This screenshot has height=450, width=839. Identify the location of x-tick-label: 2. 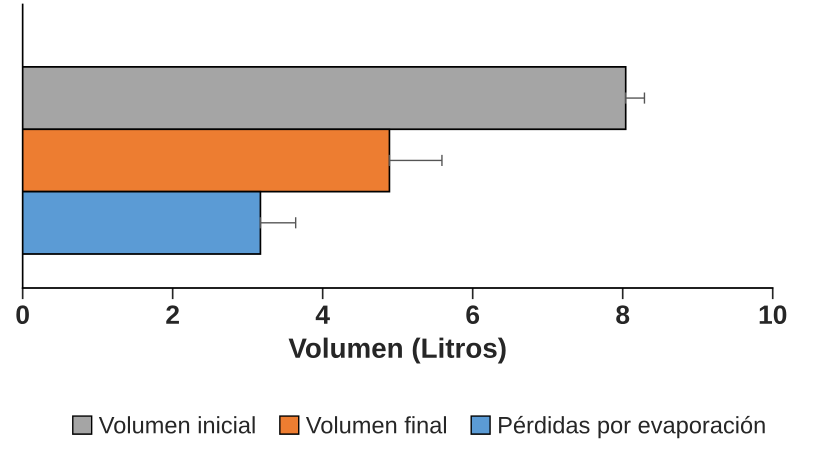
(172, 314).